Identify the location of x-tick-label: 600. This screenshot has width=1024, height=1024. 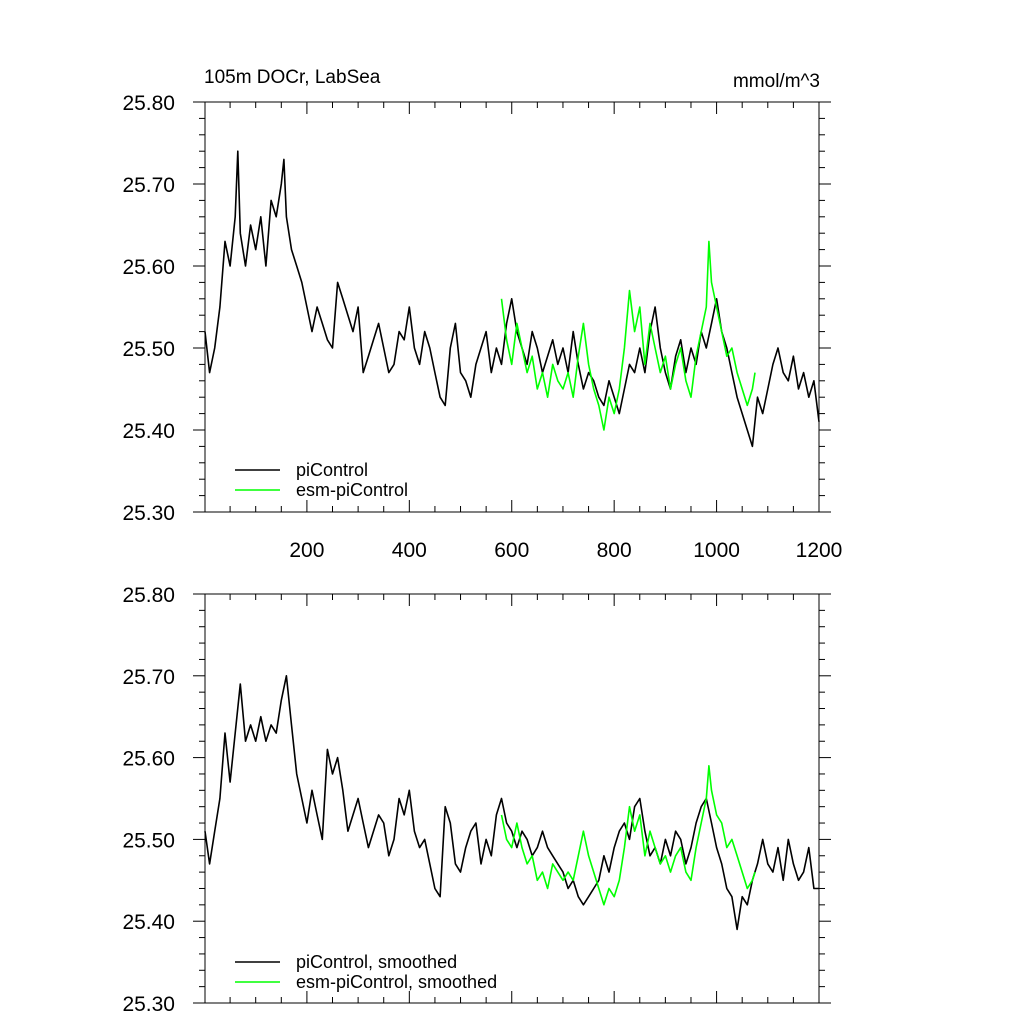
(511, 550).